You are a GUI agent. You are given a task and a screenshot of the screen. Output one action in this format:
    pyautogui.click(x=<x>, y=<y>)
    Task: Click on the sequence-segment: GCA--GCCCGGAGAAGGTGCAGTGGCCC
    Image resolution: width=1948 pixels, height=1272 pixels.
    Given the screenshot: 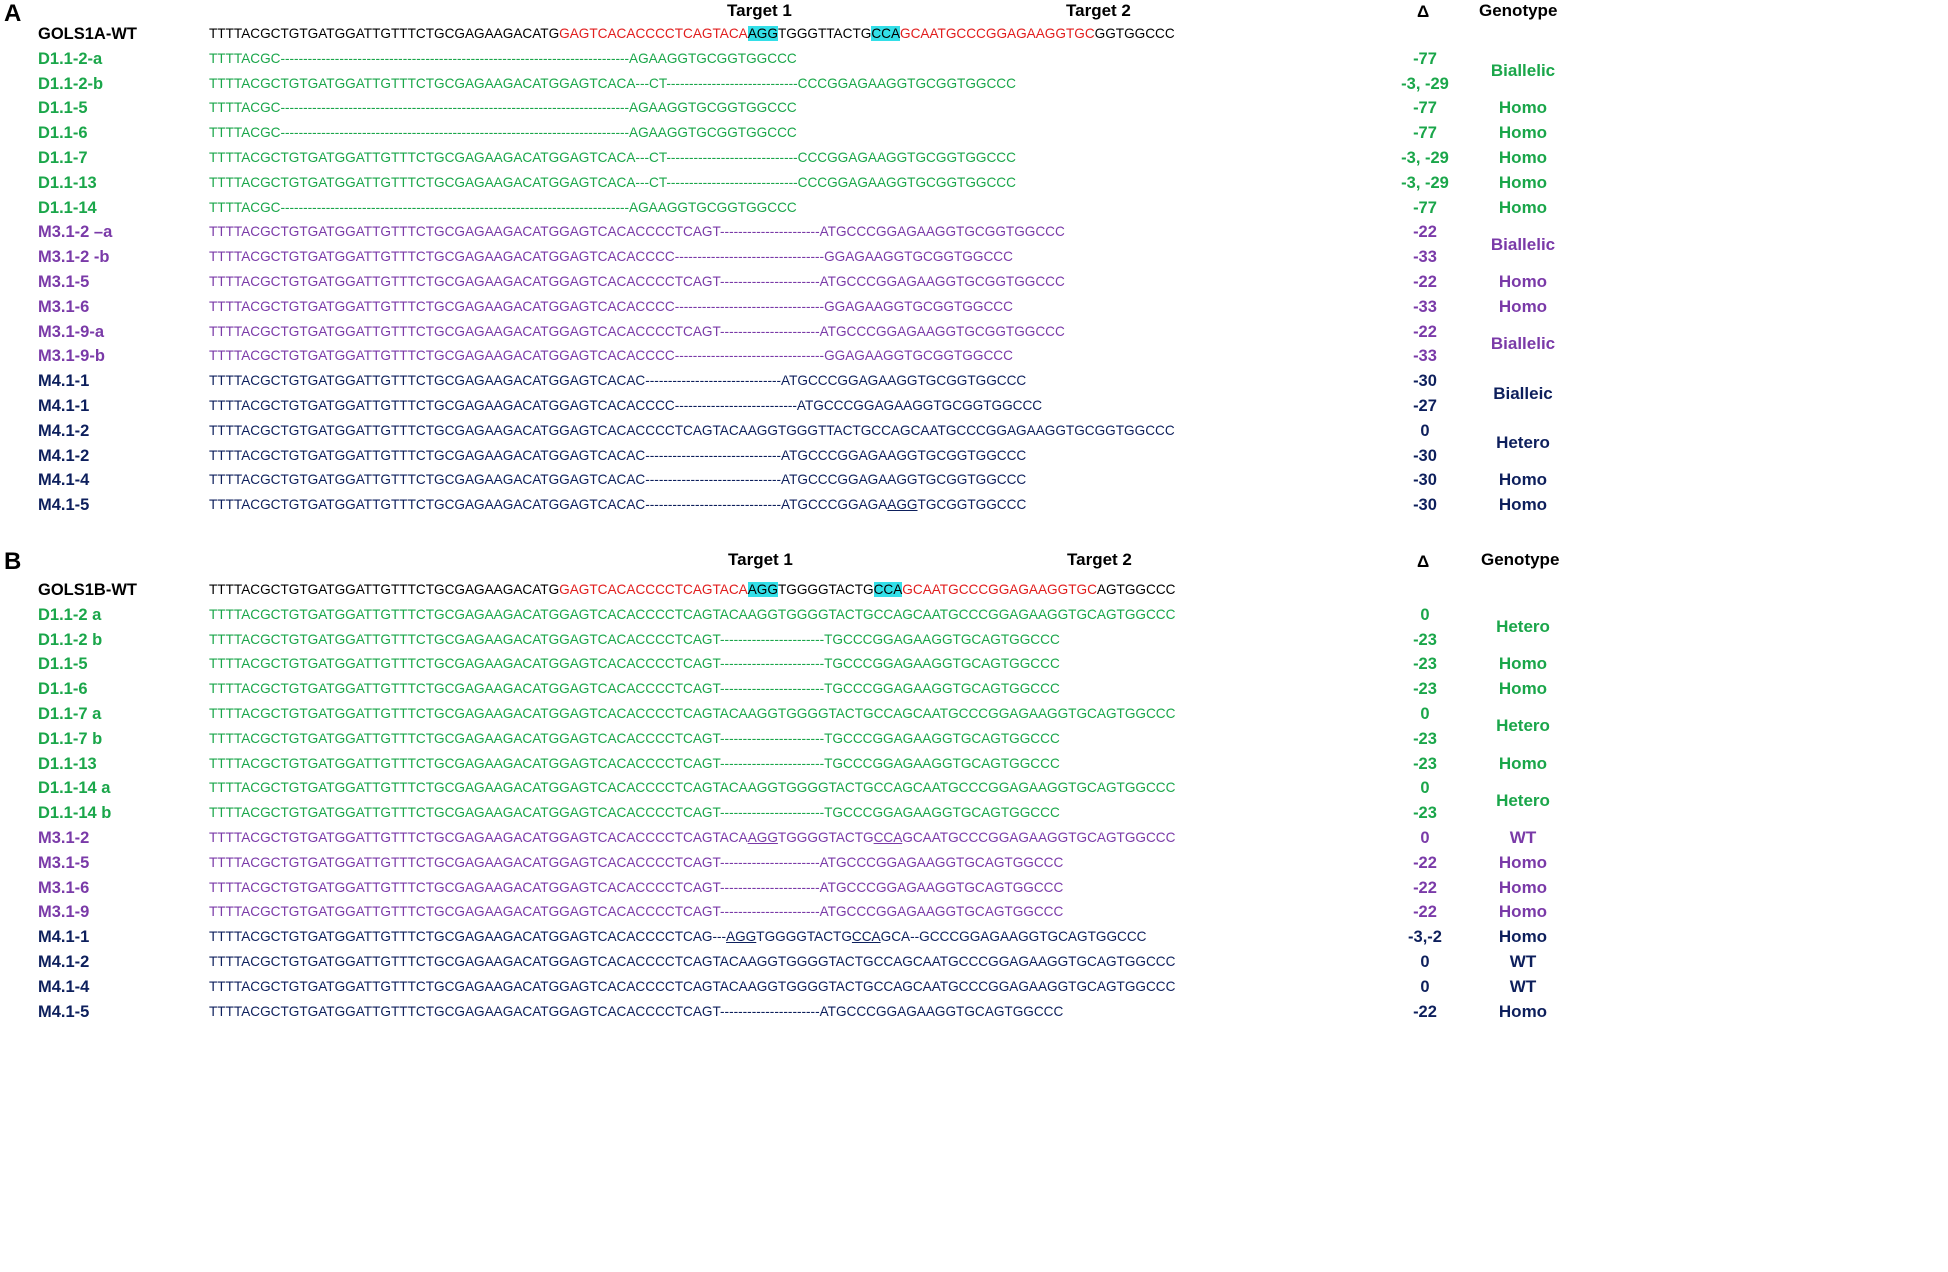 What is the action you would take?
    pyautogui.click(x=1013, y=937)
    